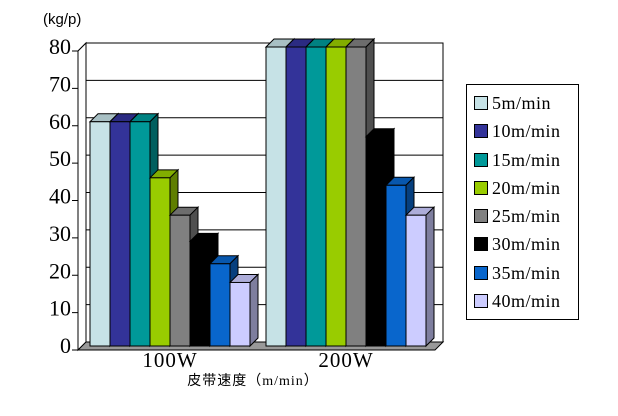  Describe the element at coordinates (60, 233) in the screenshot. I see `y-tick-label: 30` at that location.